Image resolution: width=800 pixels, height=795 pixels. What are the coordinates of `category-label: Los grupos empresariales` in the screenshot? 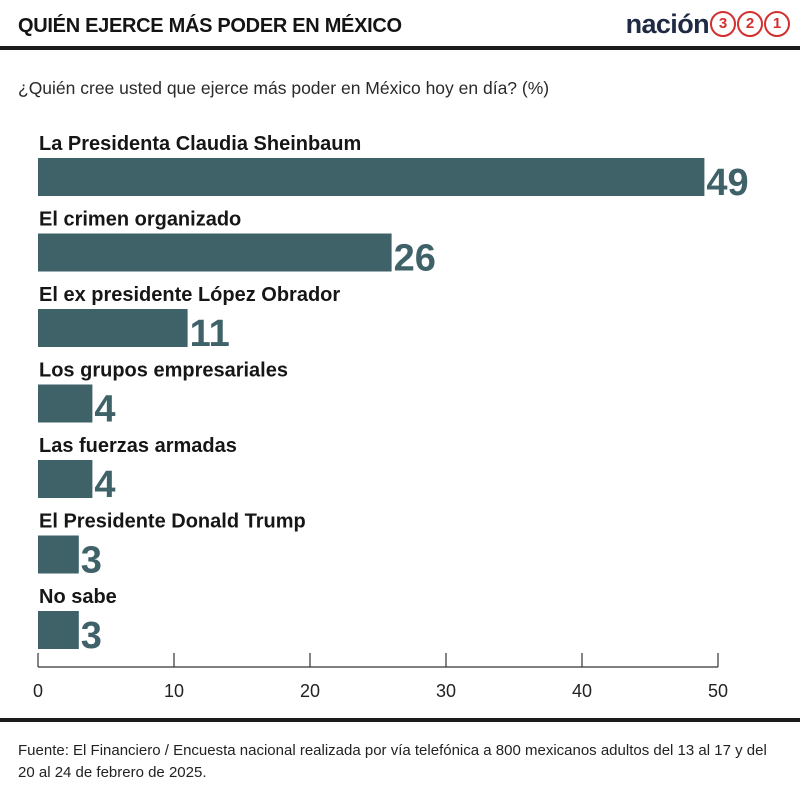 It's located at (163, 371).